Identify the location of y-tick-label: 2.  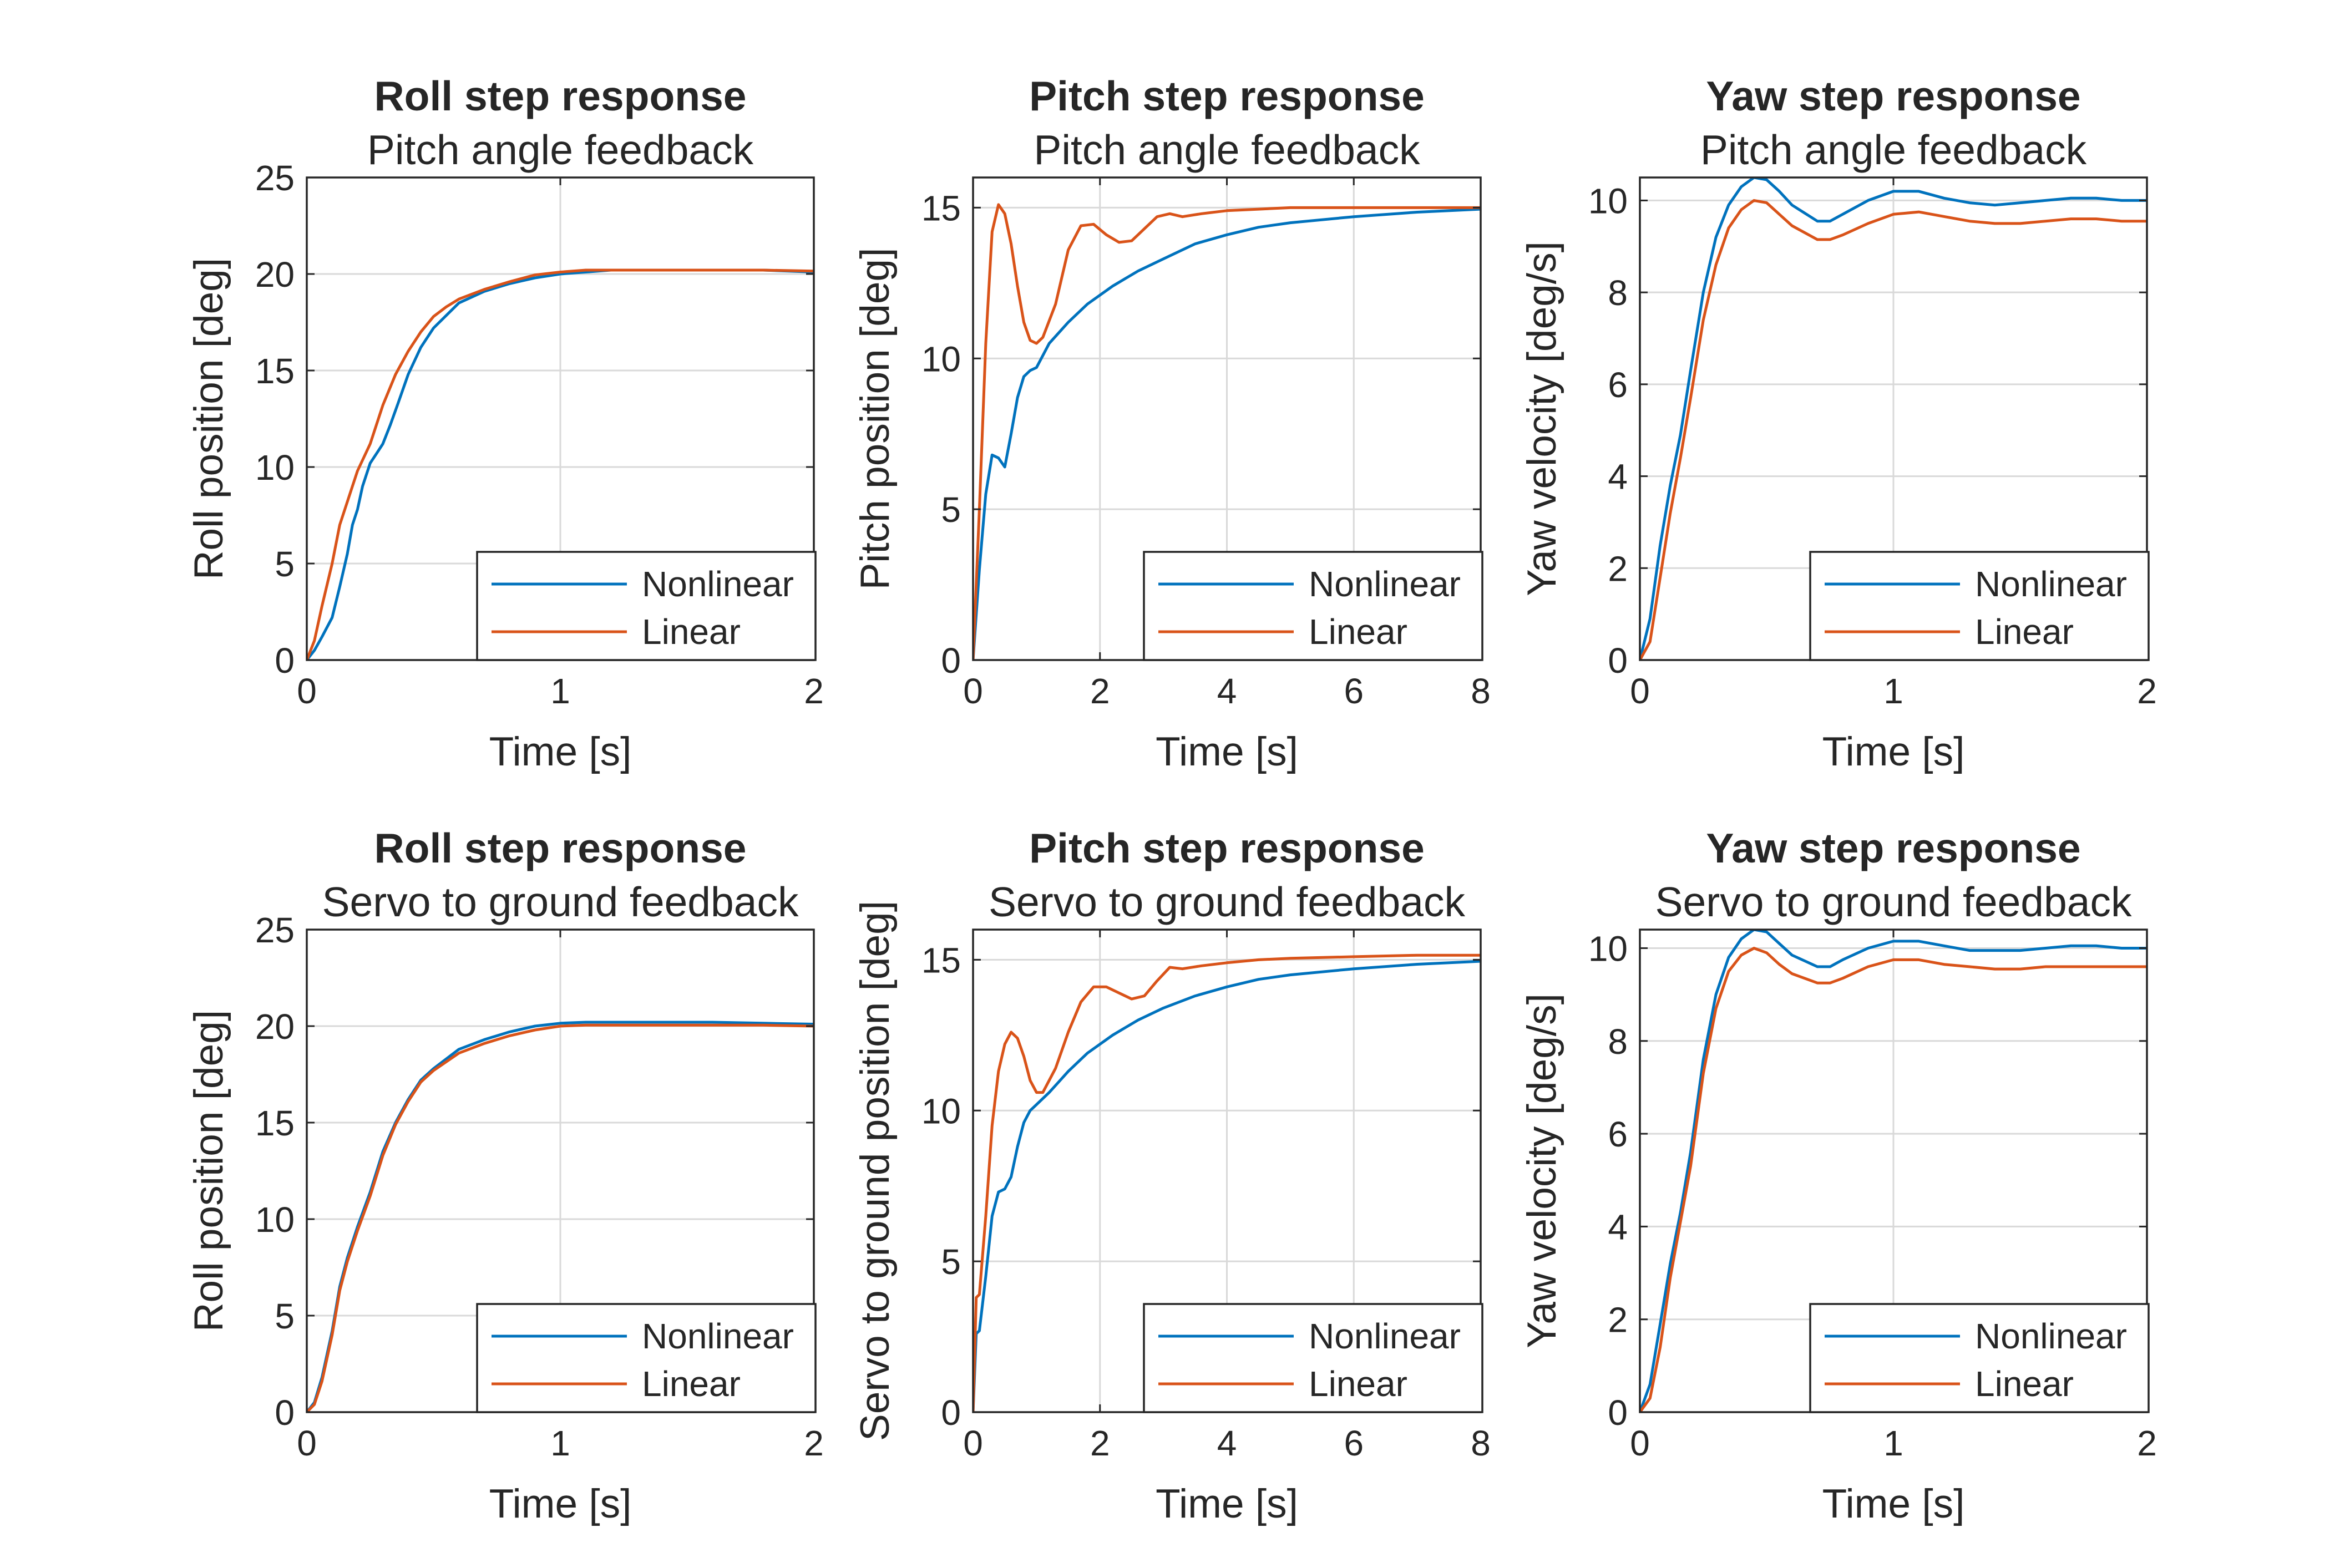
(1618, 568).